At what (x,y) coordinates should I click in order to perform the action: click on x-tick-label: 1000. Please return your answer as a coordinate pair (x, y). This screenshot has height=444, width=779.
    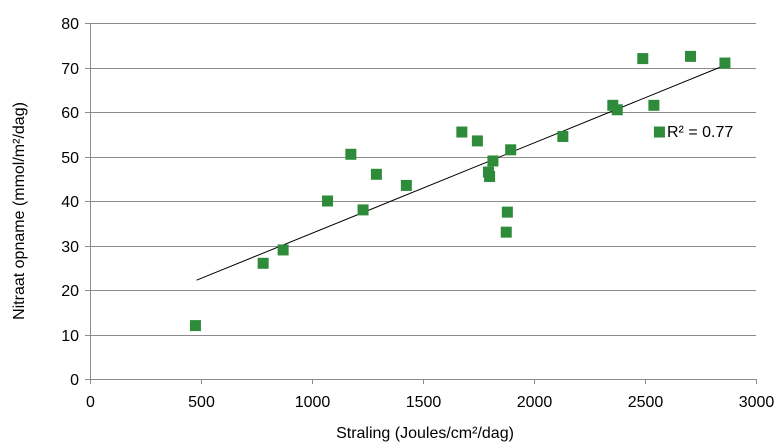
    Looking at the image, I should click on (313, 402).